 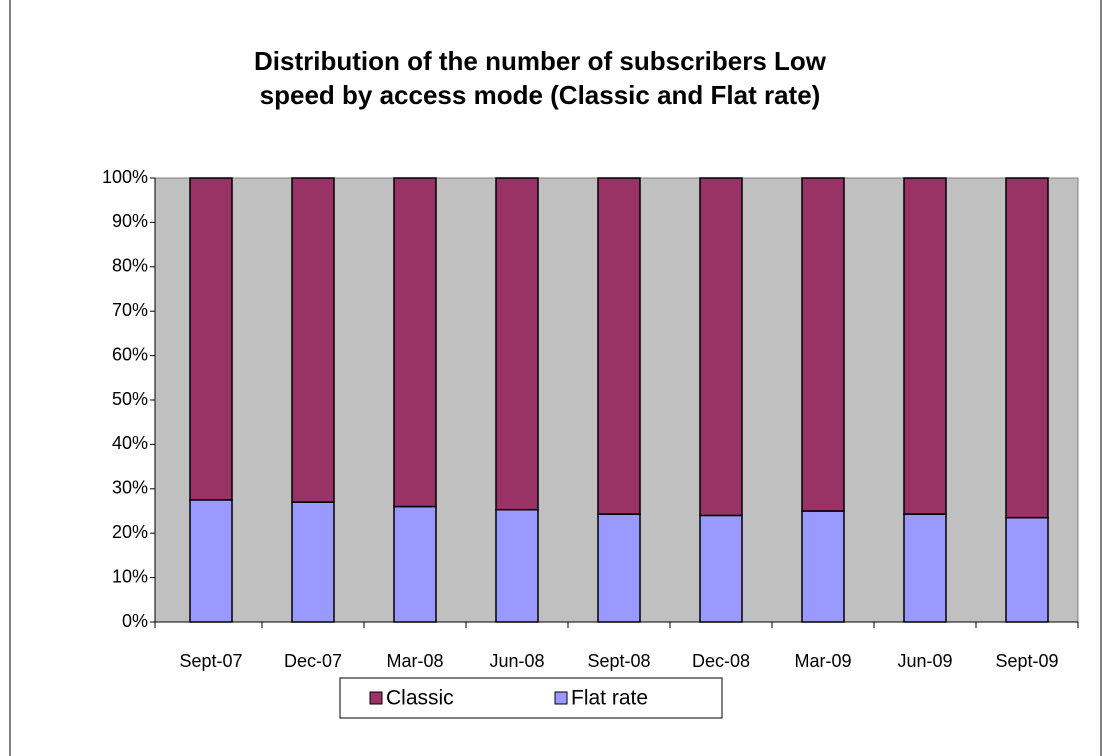 What do you see at coordinates (130, 354) in the screenshot?
I see `y-tick-label: 60%` at bounding box center [130, 354].